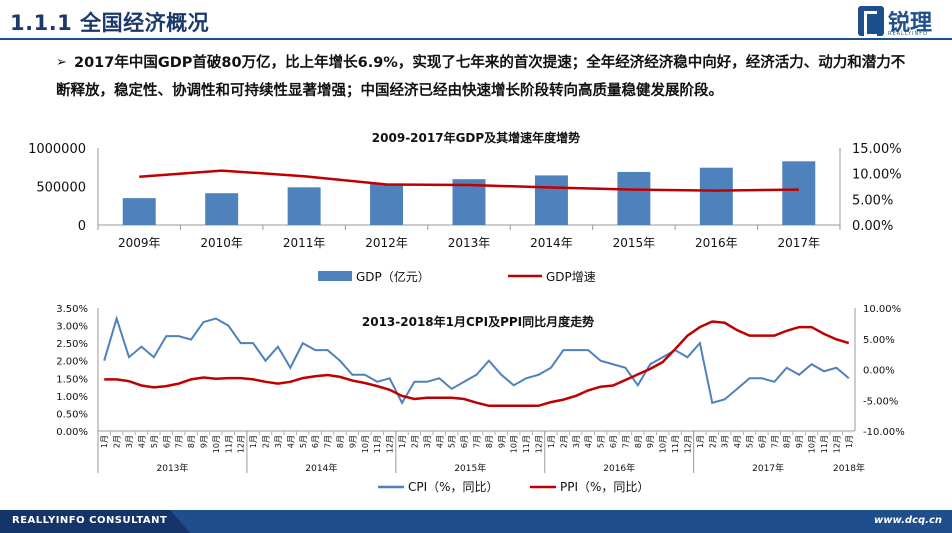 The height and width of the screenshot is (533, 952). I want to click on cpi-left-tick-label: 1.50%, so click(72, 379).